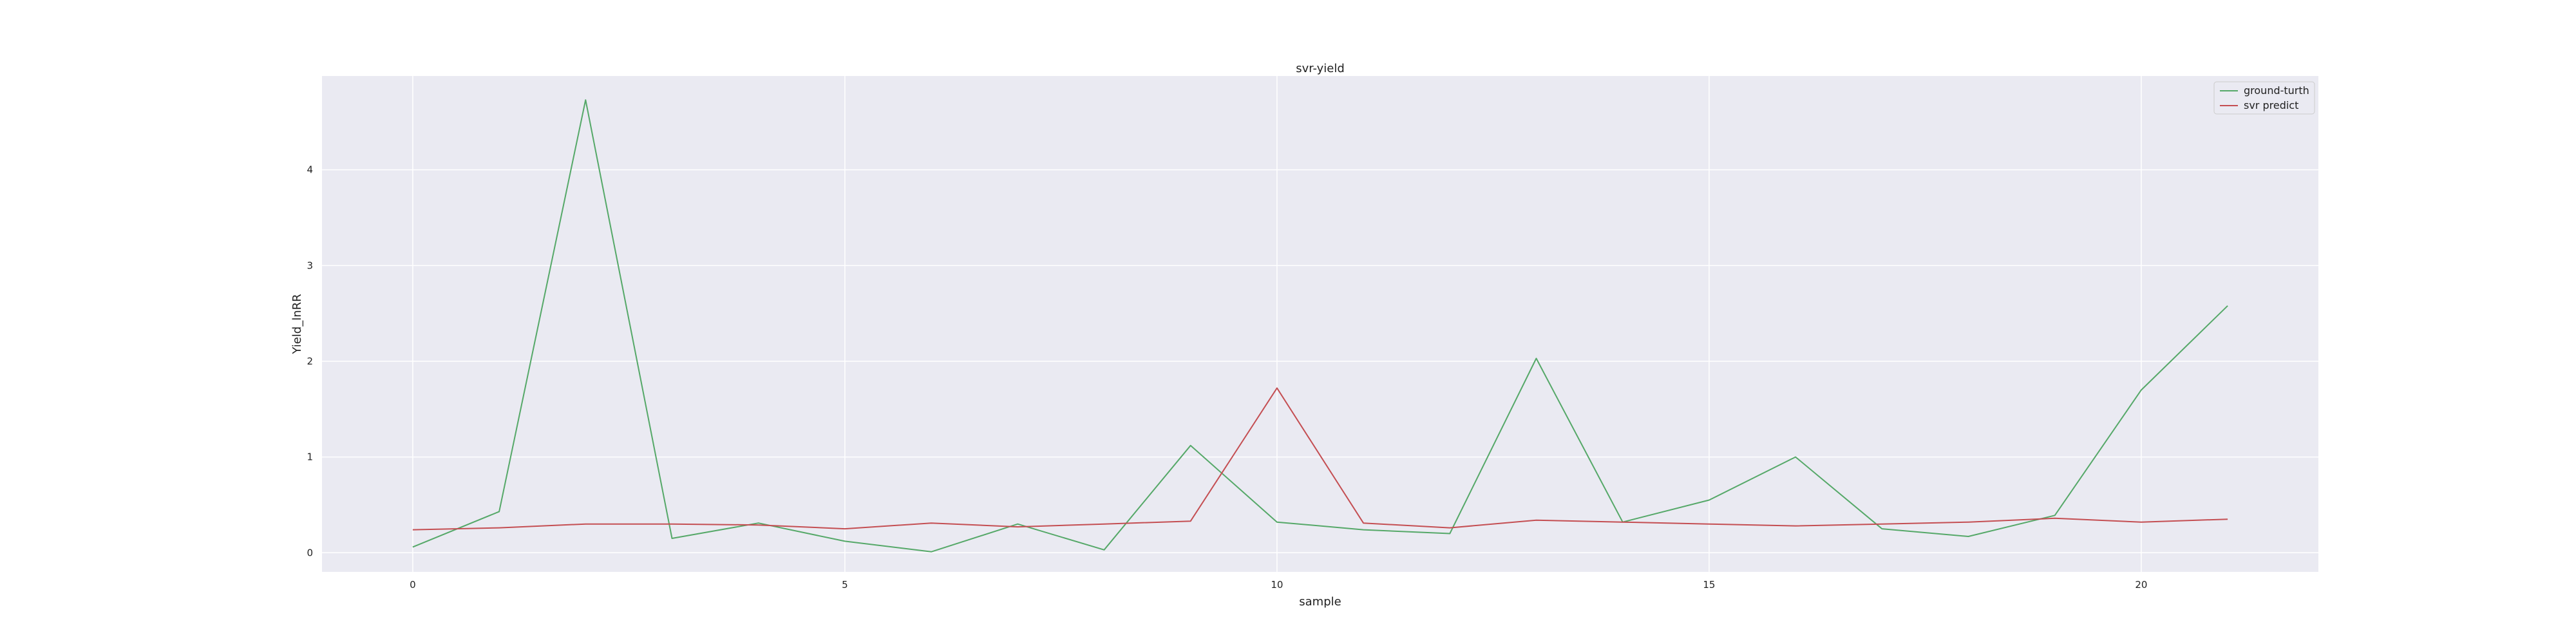  What do you see at coordinates (310, 457) in the screenshot?
I see `y-tick-label: 1` at bounding box center [310, 457].